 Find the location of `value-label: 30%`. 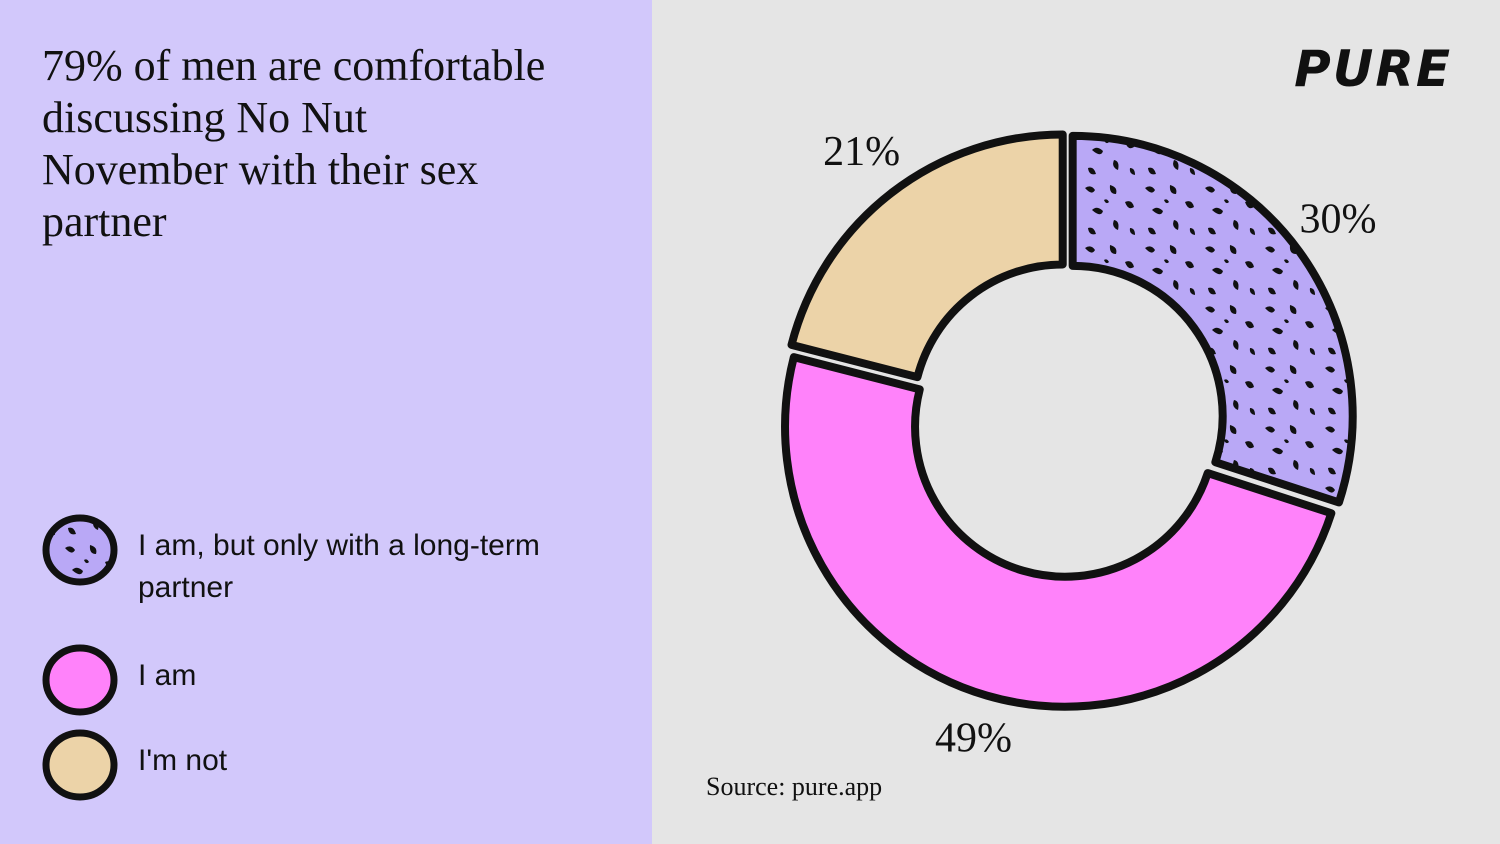

value-label: 30% is located at coordinates (1338, 220).